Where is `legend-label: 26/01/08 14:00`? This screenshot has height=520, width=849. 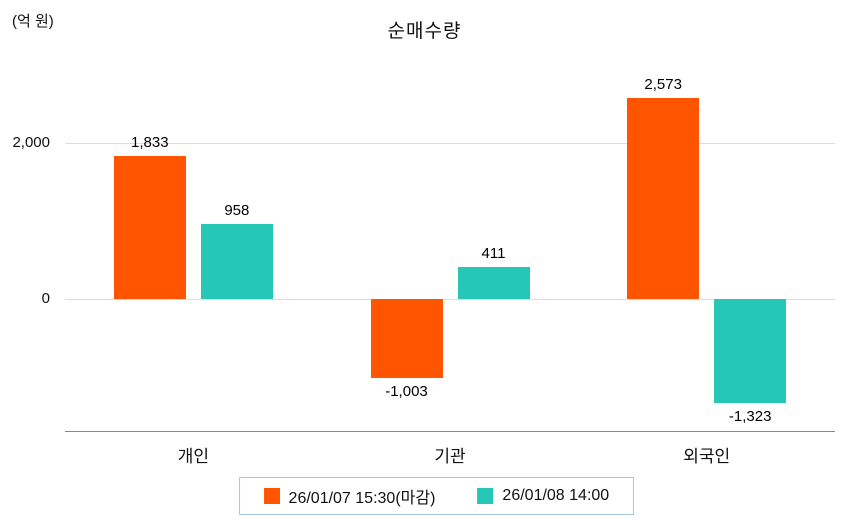
legend-label: 26/01/08 14:00 is located at coordinates (556, 495).